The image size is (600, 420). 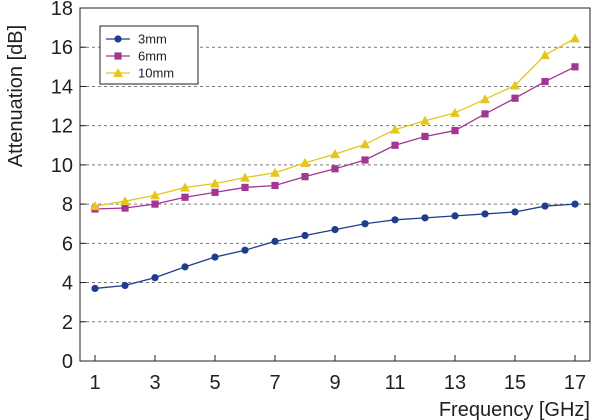 What do you see at coordinates (395, 383) in the screenshot?
I see `x-tick-label: 11` at bounding box center [395, 383].